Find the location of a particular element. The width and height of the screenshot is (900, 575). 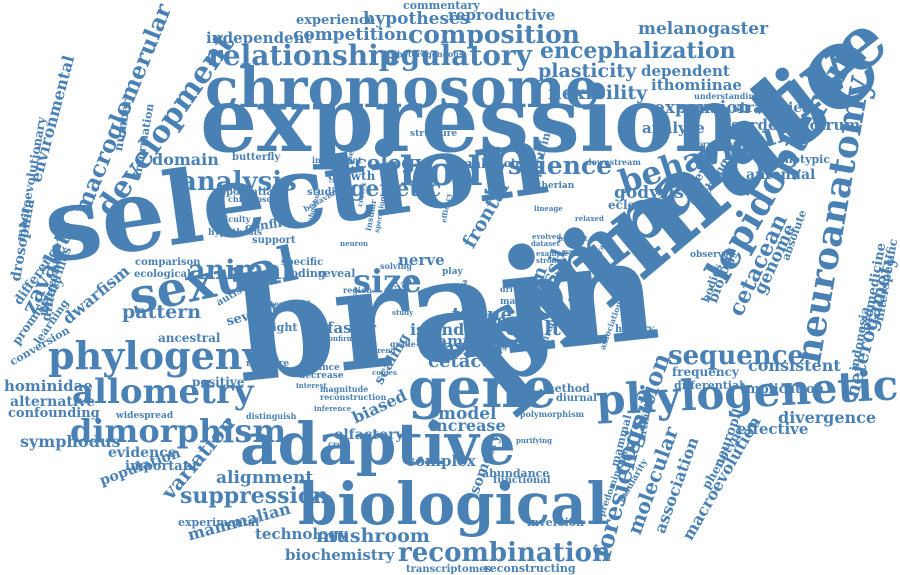

cloud-word-result: result is located at coordinates (528, 328).